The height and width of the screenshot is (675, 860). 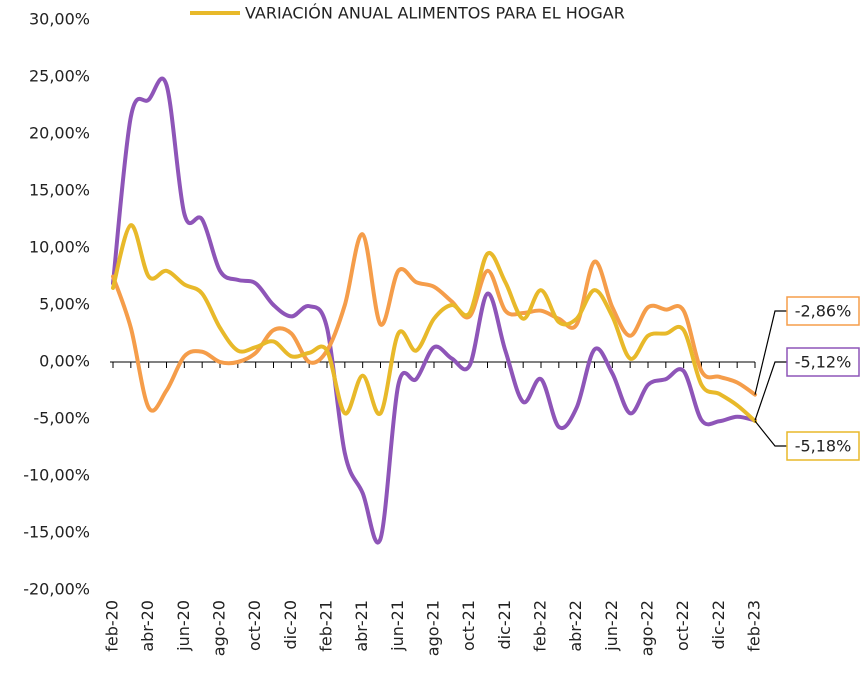 What do you see at coordinates (112, 626) in the screenshot?
I see `x-tick-label: feb-20` at bounding box center [112, 626].